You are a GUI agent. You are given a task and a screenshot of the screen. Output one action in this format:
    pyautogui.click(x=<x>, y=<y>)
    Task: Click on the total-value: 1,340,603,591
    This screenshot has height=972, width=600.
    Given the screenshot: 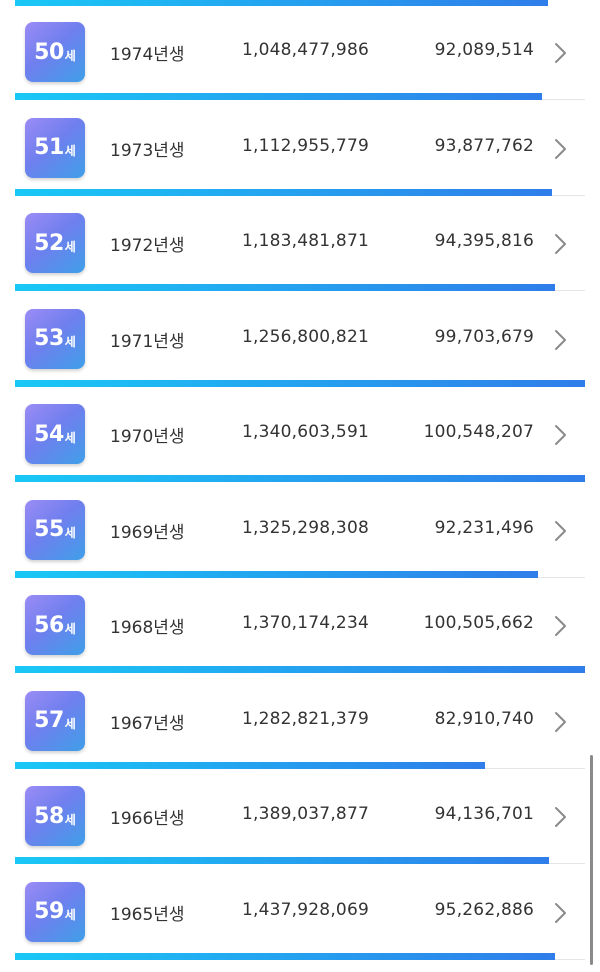 What is the action you would take?
    pyautogui.click(x=305, y=432)
    